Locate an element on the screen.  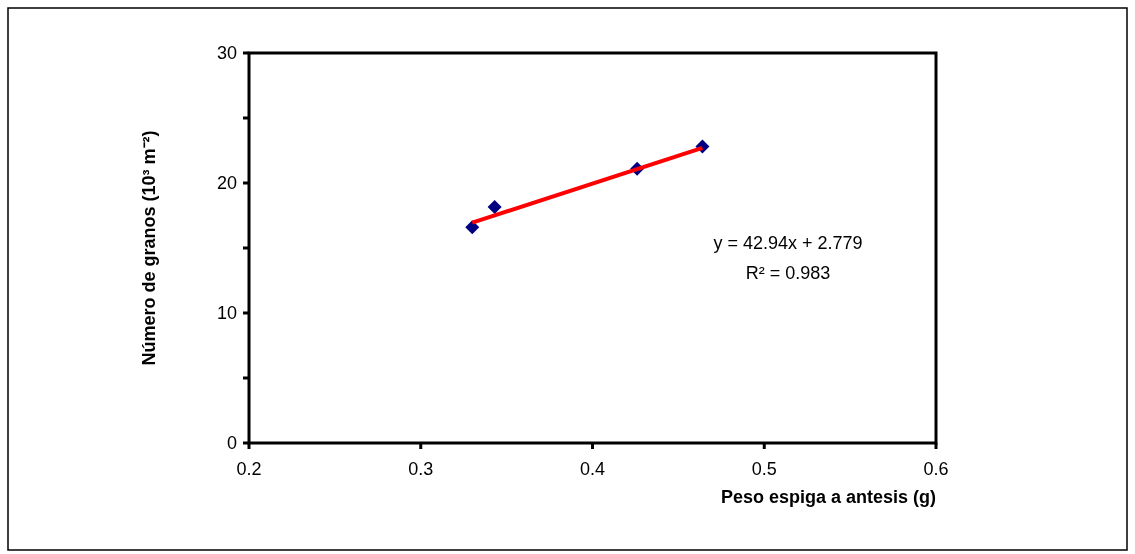
y-tick-label: 30 is located at coordinates (226, 53).